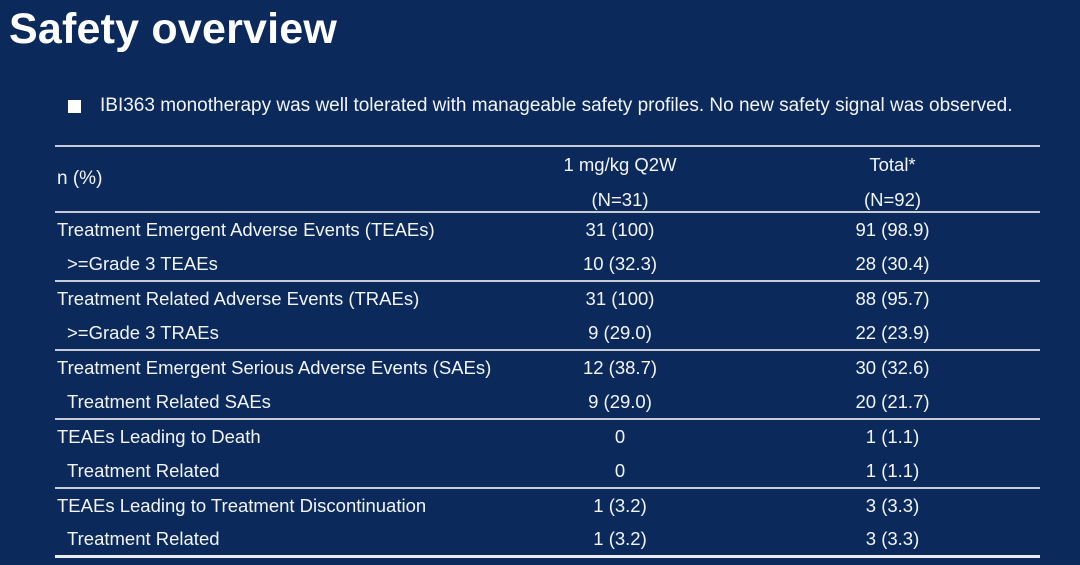  Describe the element at coordinates (547, 472) in the screenshot. I see `table-row: Treatment Related 0 1 (1.1)` at that location.